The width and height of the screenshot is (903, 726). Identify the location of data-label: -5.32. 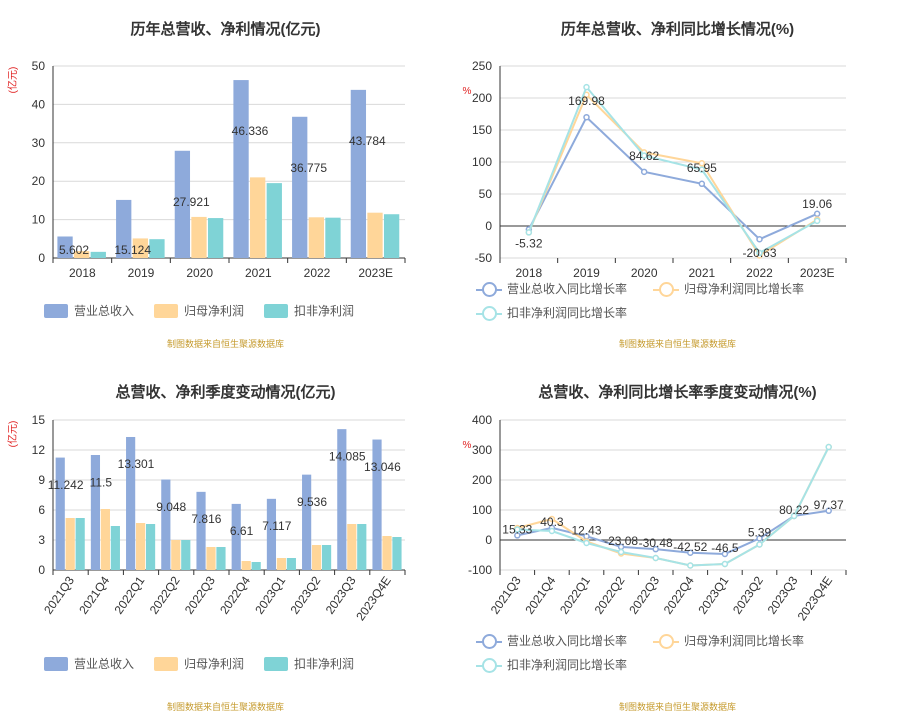
(529, 243).